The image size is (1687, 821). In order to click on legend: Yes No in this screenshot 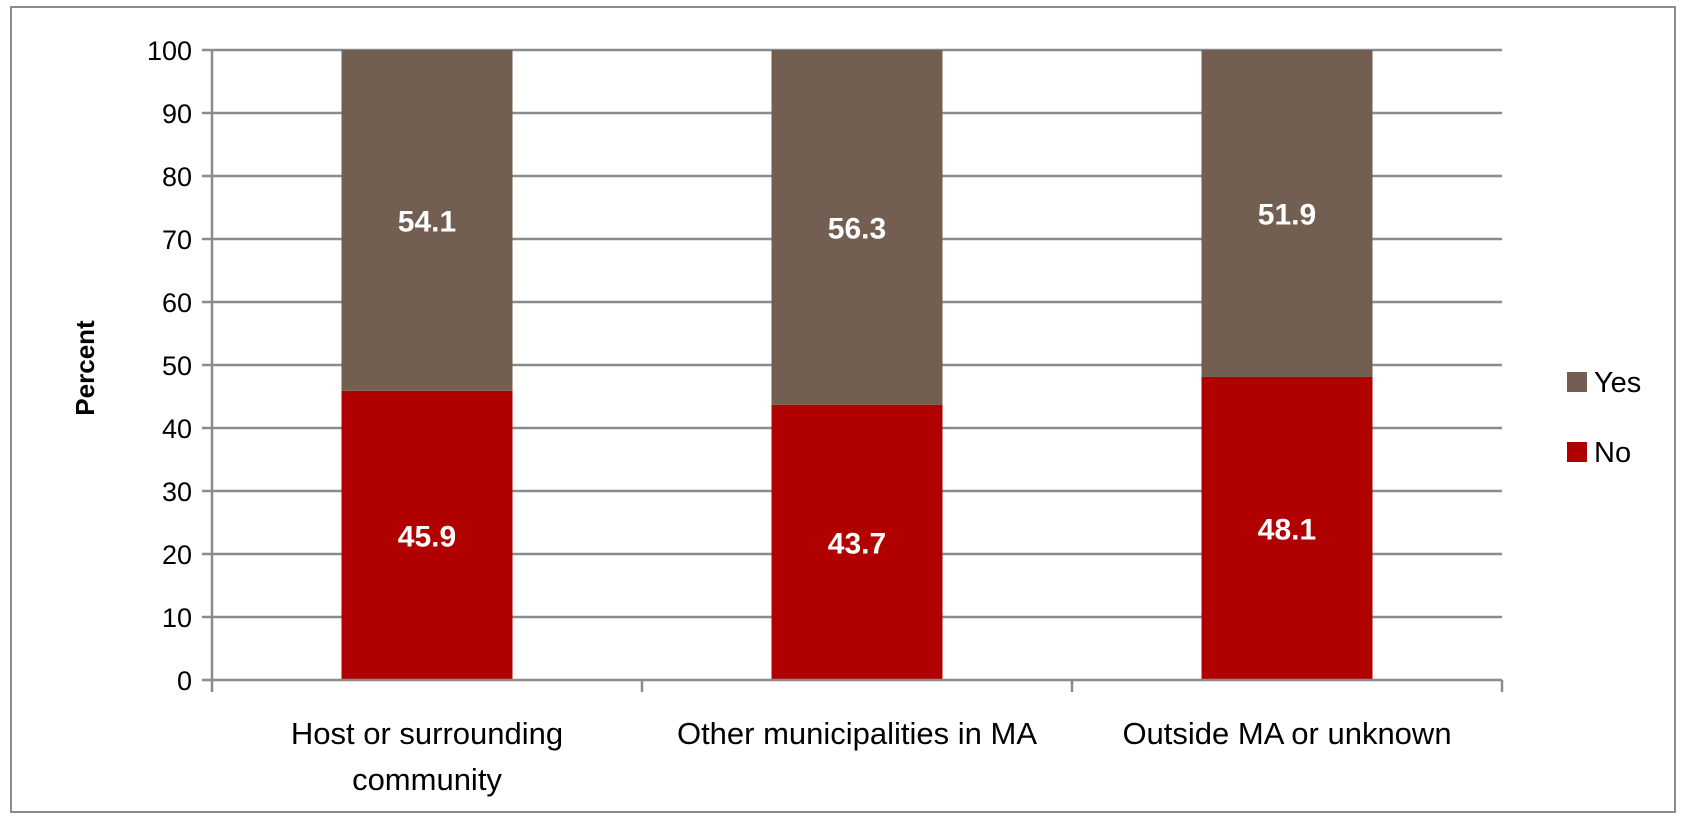, I will do `click(1604, 418)`.